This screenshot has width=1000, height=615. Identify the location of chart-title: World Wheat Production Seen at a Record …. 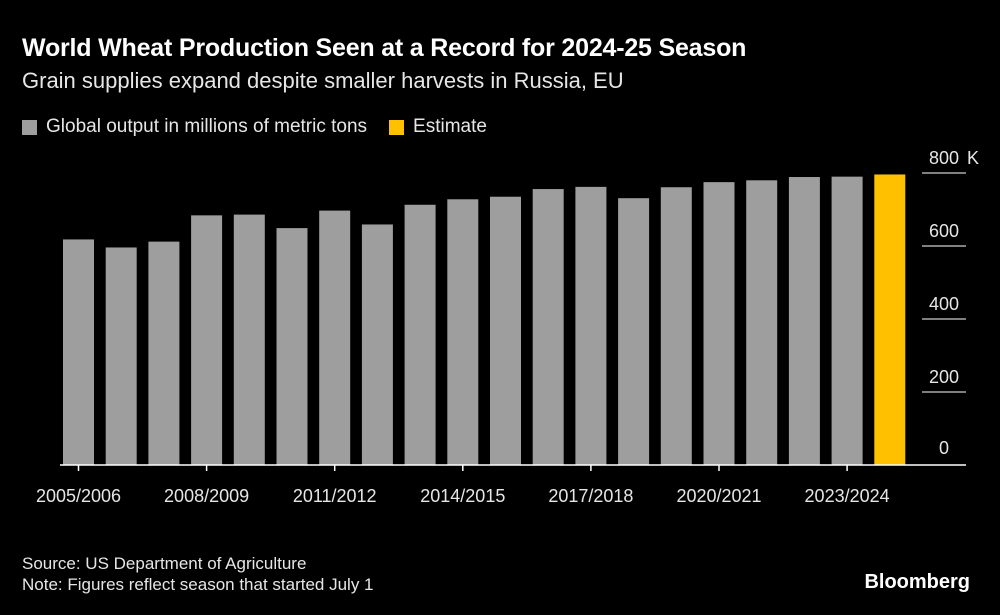
(384, 48).